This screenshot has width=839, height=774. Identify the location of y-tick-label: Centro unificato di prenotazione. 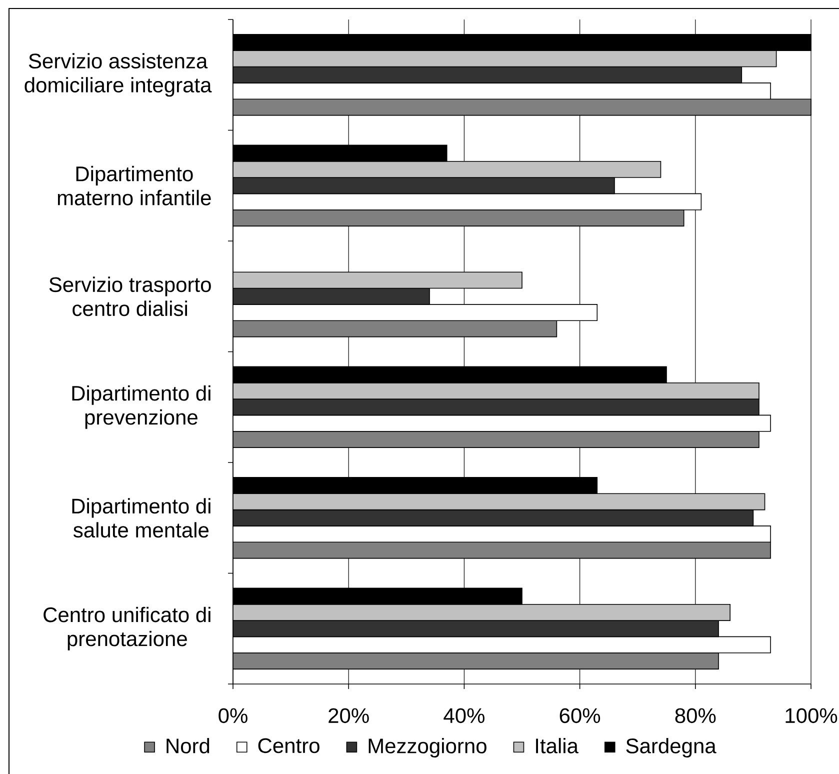
(127, 628).